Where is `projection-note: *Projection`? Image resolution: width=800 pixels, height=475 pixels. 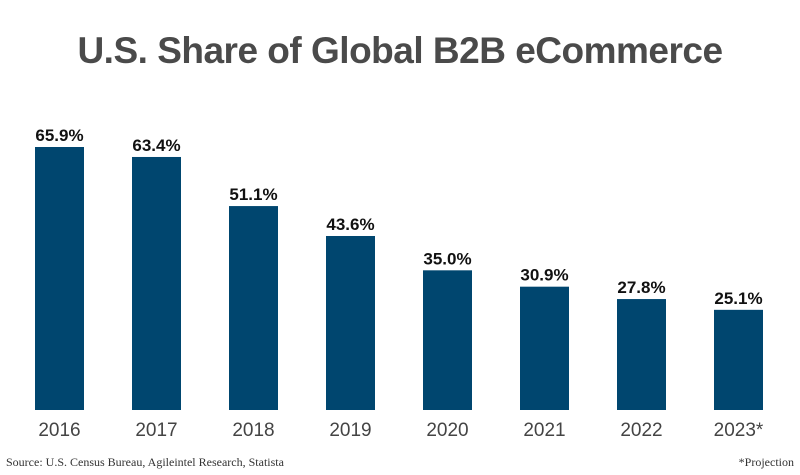
projection-note: *Projection is located at coordinates (766, 462).